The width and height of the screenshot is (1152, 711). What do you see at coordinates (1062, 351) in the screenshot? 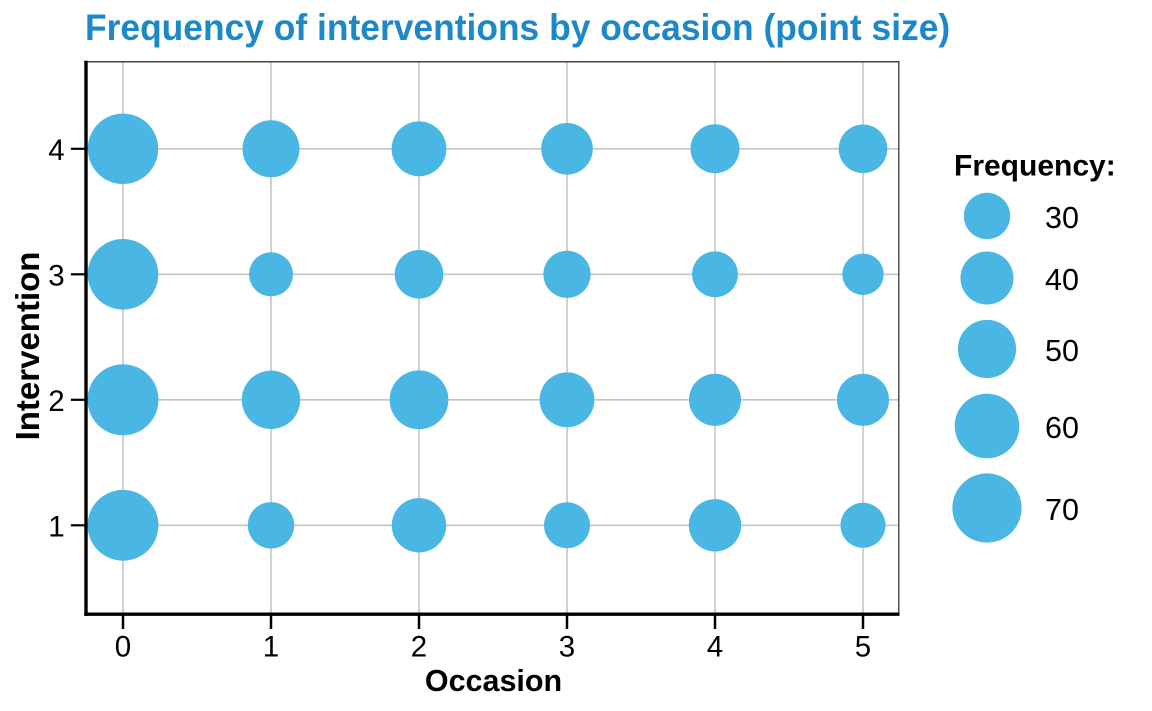
I see `svg-text: 50` at bounding box center [1062, 351].